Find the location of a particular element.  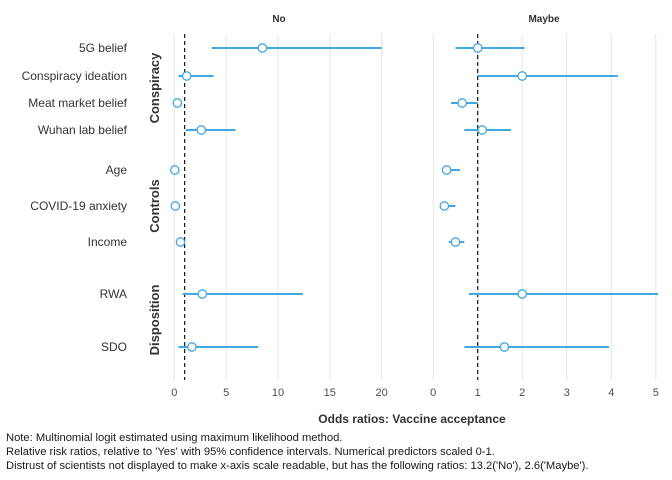

group-label-conspiracy: Conspiracy is located at coordinates (154, 88).